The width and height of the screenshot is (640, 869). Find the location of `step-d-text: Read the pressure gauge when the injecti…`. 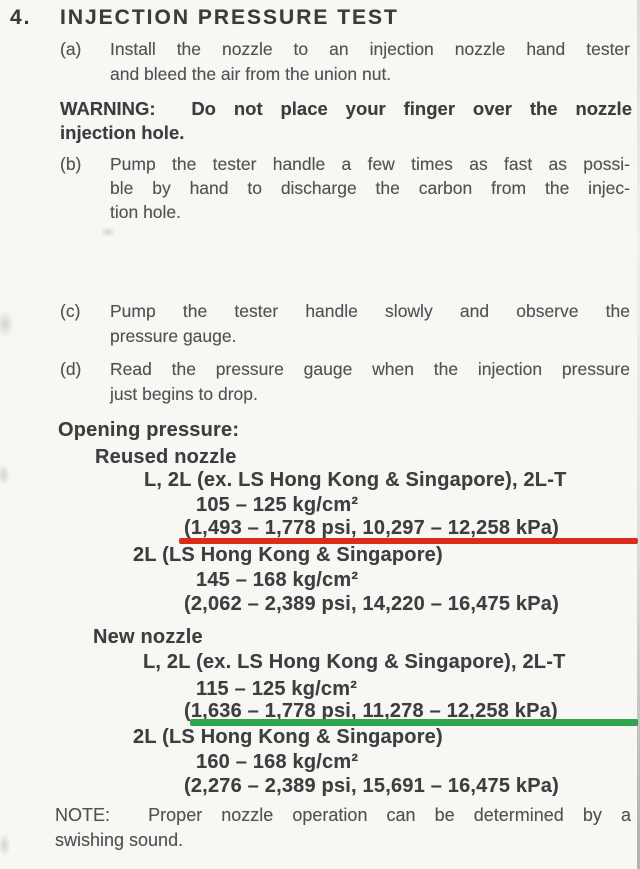

step-d-text: Read the pressure gauge when the injecti… is located at coordinates (370, 382).